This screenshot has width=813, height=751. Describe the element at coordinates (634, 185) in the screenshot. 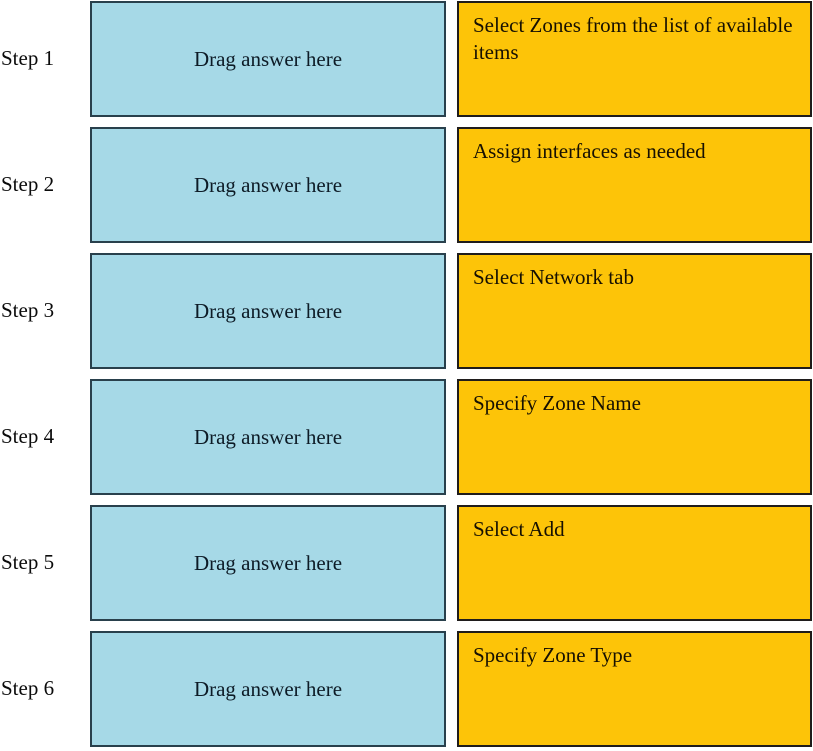

I see `answer-option-card: Assign interfaces as needed` at that location.